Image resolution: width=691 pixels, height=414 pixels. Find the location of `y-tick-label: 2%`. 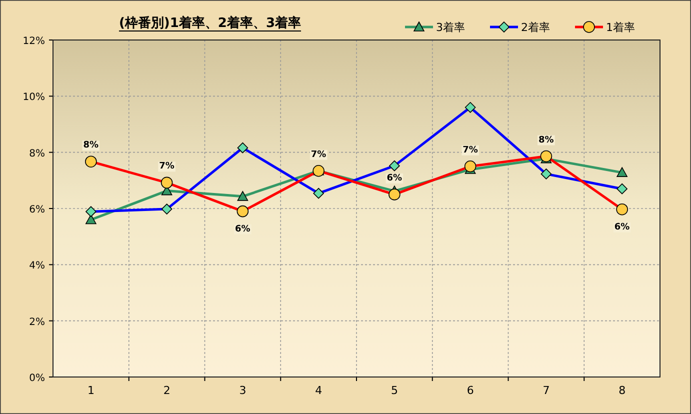

y-tick-label: 2% is located at coordinates (37, 322).